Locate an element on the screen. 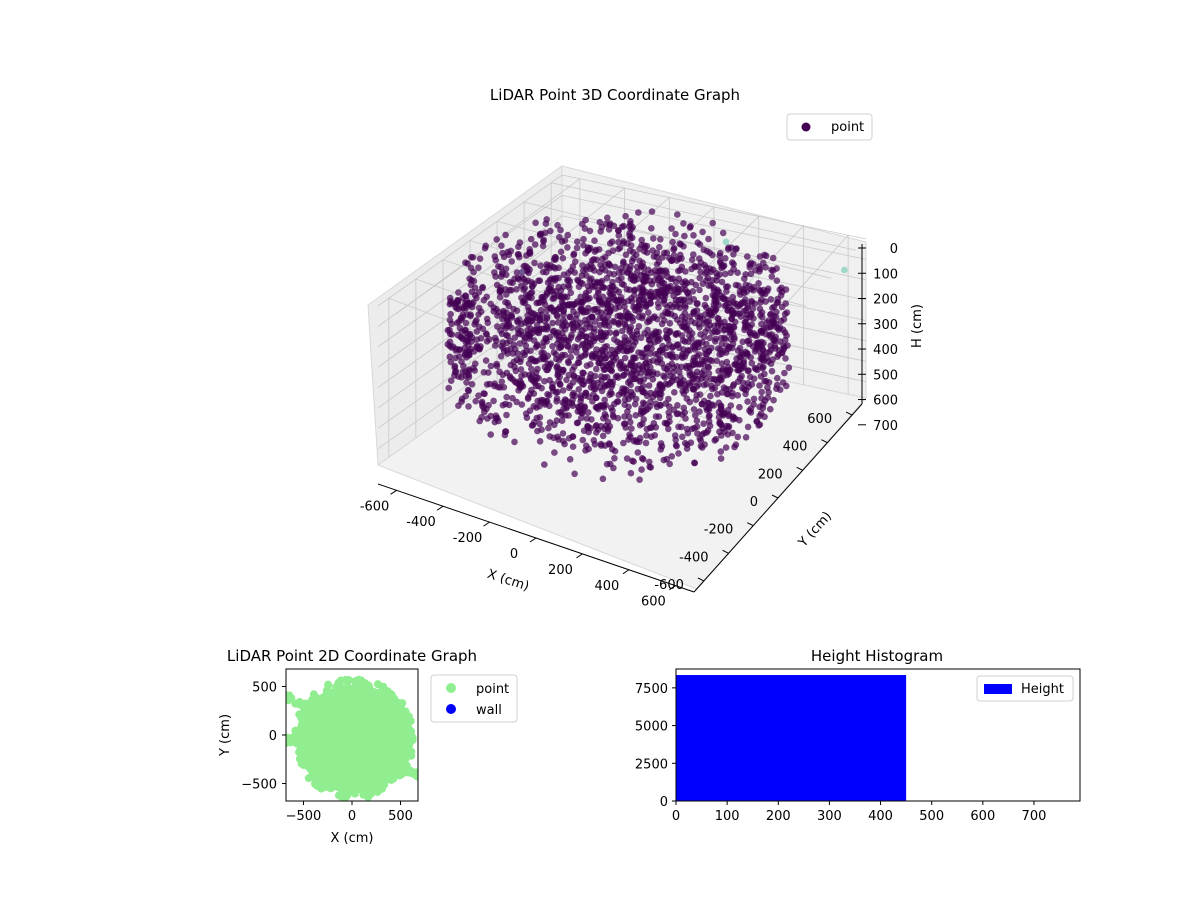 This screenshot has width=1200, height=900. y-tick-label-3d: -400 is located at coordinates (694, 557).